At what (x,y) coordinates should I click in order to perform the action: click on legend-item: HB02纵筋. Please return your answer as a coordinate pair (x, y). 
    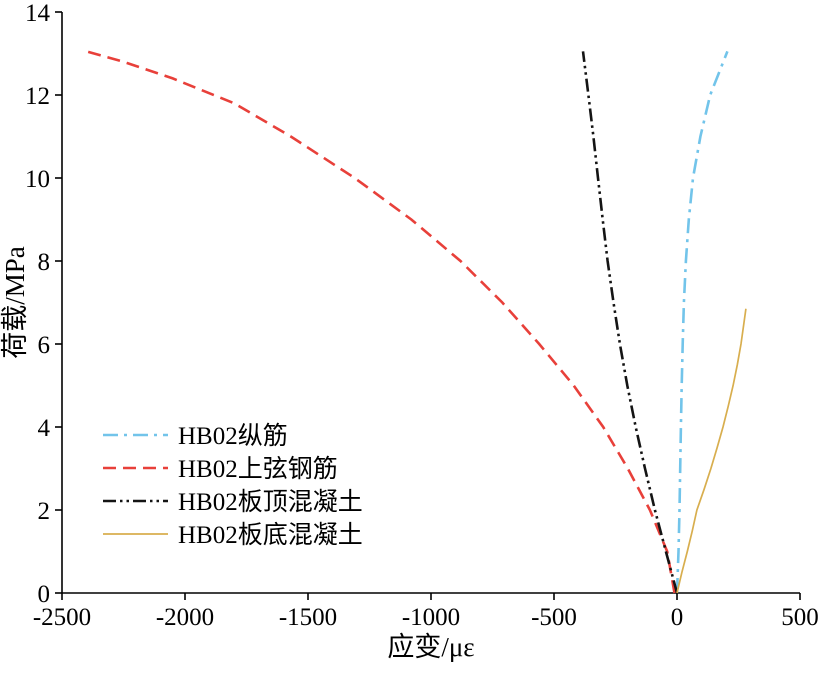
    Looking at the image, I should click on (195, 436).